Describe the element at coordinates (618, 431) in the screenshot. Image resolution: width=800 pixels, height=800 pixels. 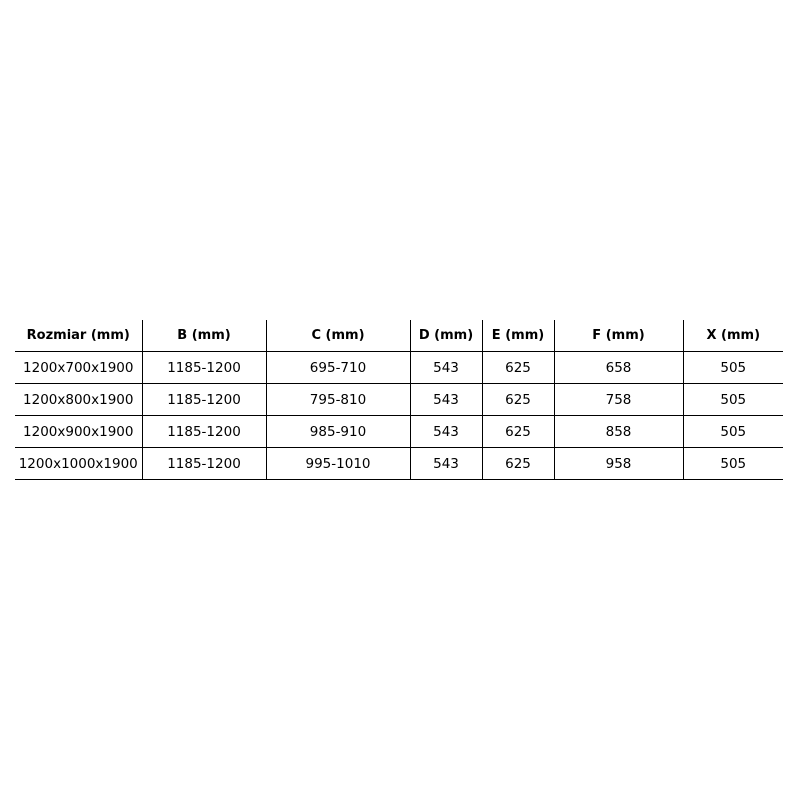
I see `table-cell: 858` at that location.